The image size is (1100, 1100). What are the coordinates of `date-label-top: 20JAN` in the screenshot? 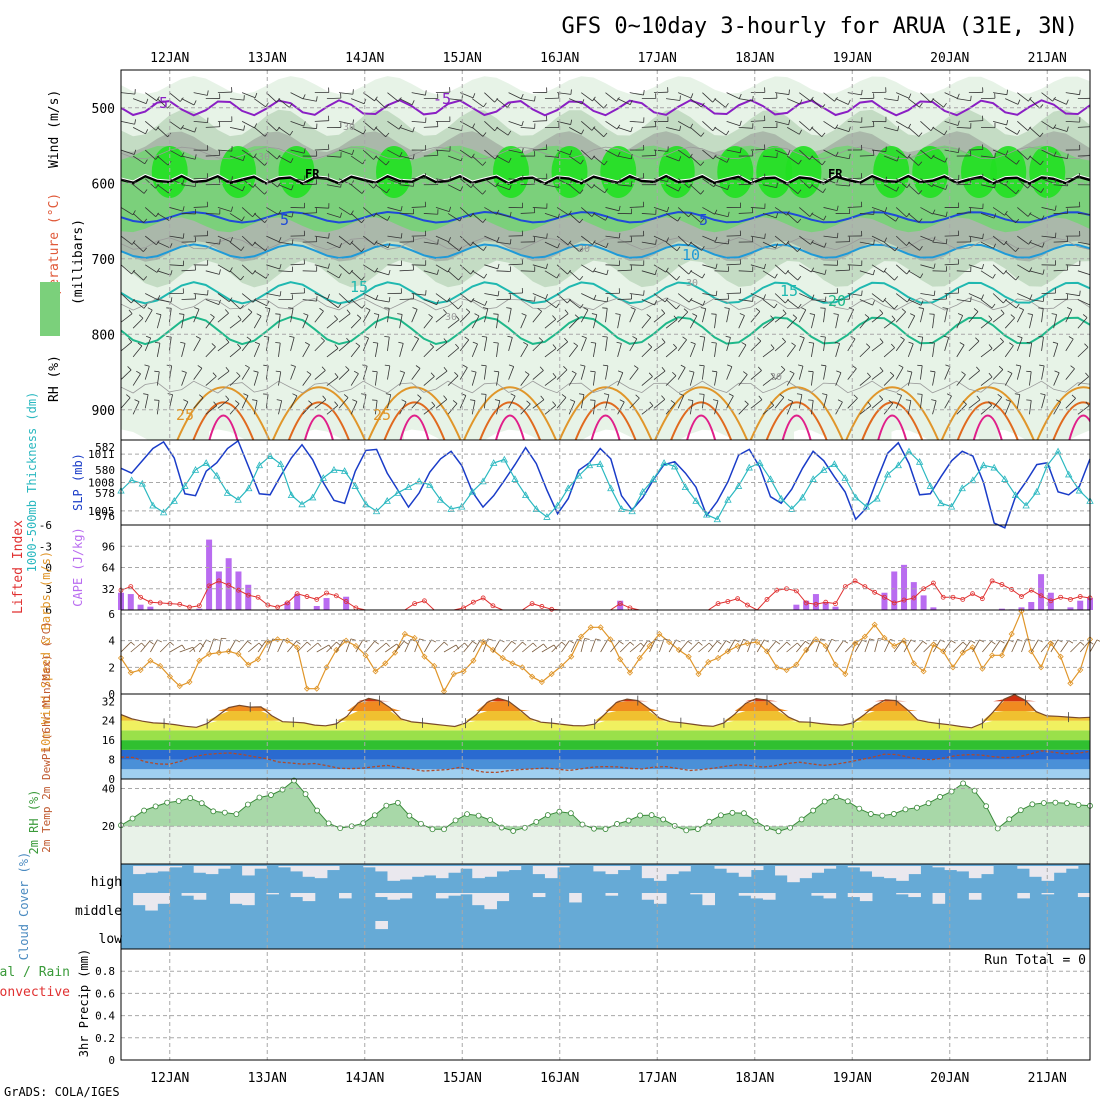 It's located at (949, 58).